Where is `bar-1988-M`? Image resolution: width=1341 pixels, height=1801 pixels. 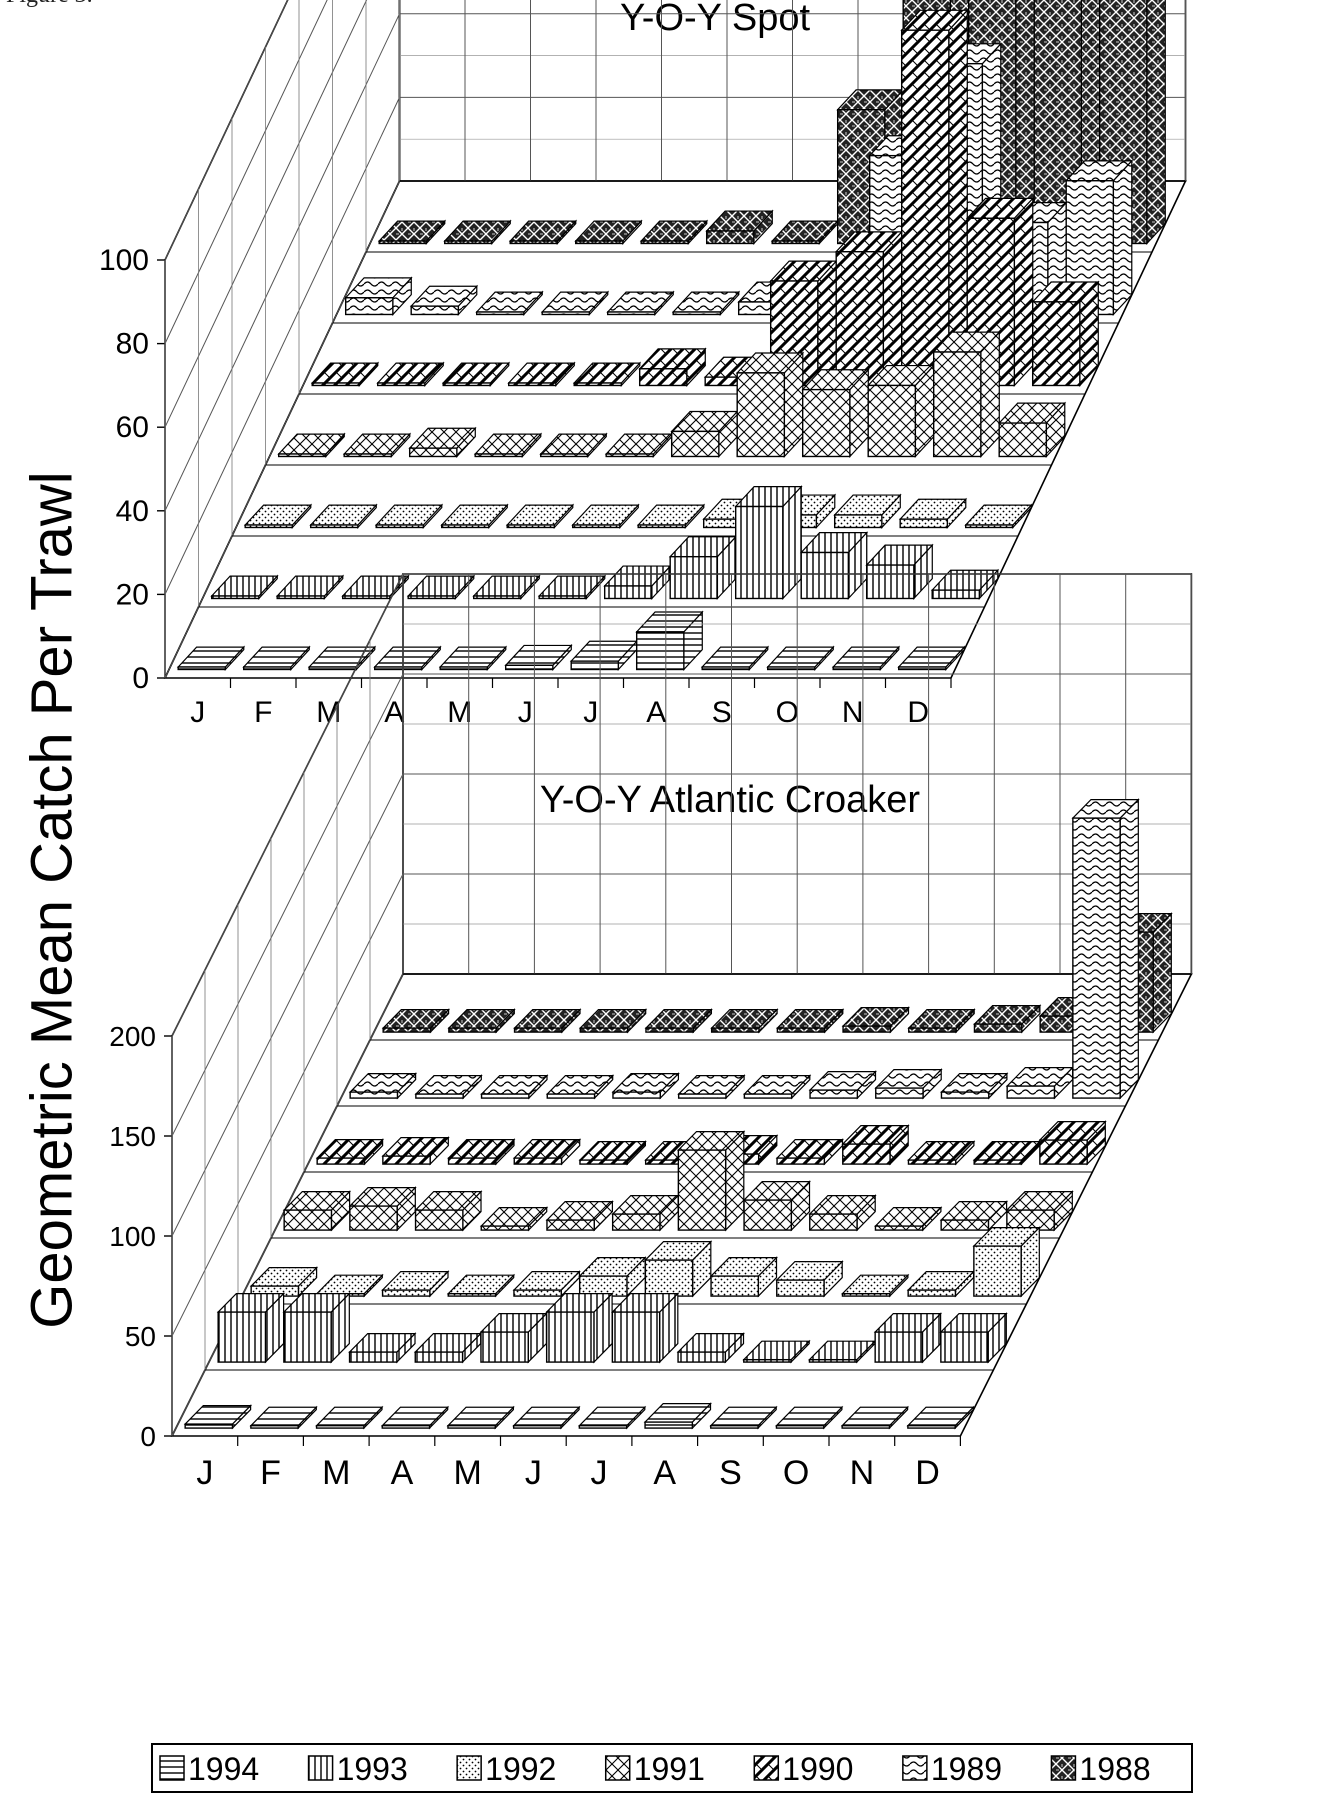
bar-1988-M is located at coordinates (543, 232).